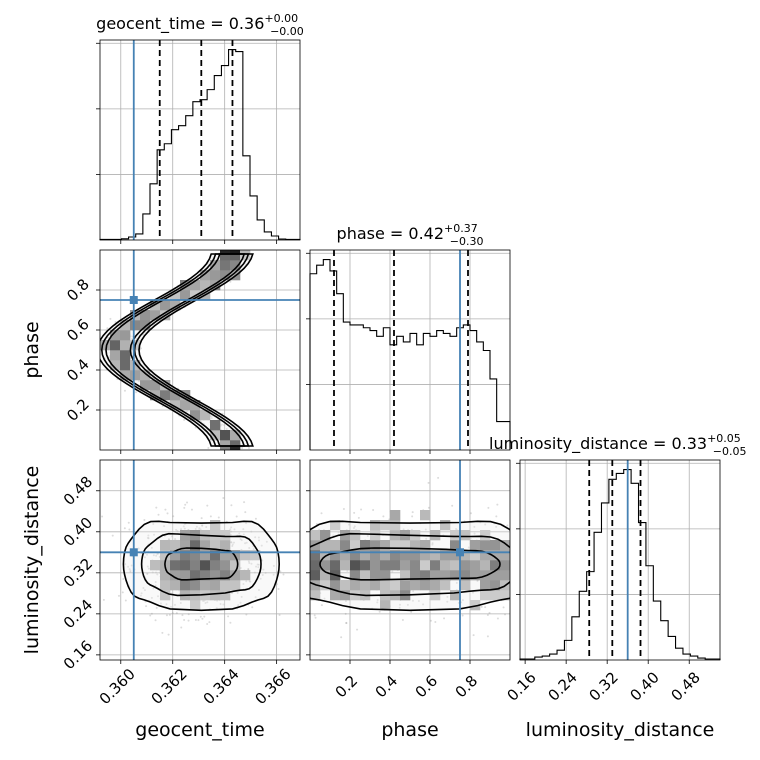 The width and height of the screenshot is (760, 760). What do you see at coordinates (410, 235) in the screenshot?
I see `panel-title-phase: phase = 0.42+0.37 −0.30` at bounding box center [410, 235].